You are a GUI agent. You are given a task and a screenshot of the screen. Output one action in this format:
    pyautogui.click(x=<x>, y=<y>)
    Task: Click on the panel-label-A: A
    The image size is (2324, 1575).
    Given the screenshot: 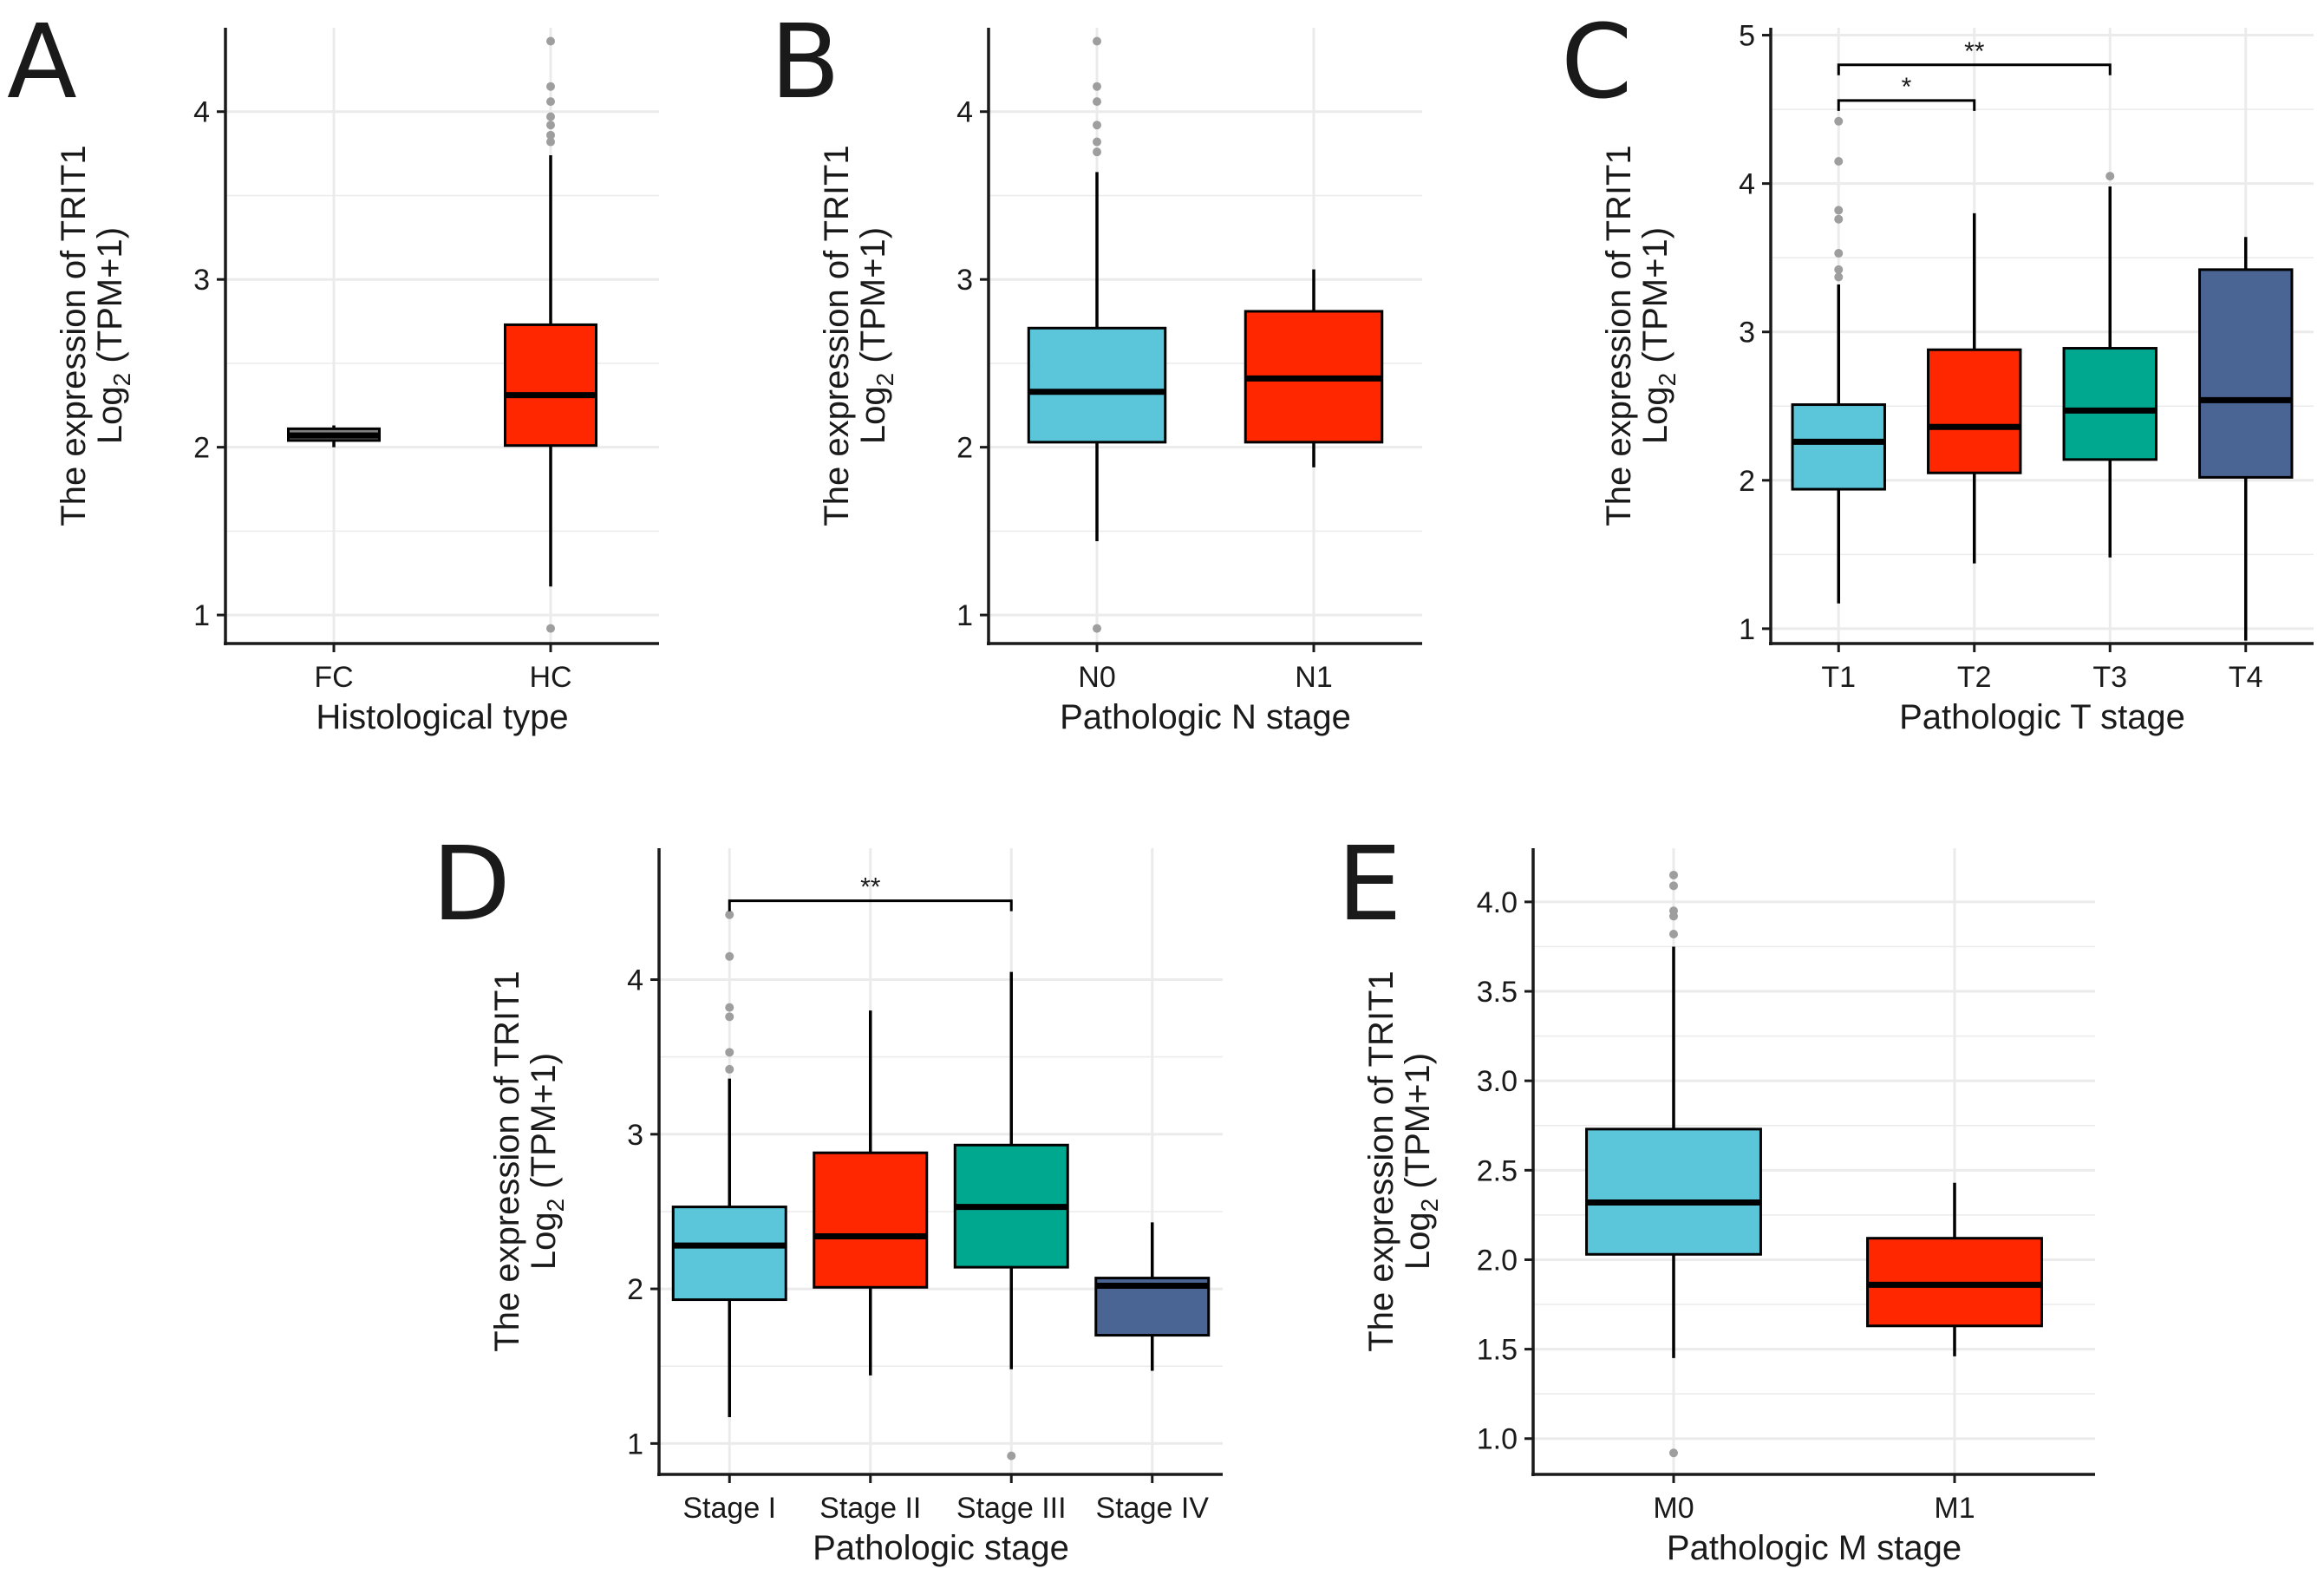 What is the action you would take?
    pyautogui.click(x=42, y=61)
    